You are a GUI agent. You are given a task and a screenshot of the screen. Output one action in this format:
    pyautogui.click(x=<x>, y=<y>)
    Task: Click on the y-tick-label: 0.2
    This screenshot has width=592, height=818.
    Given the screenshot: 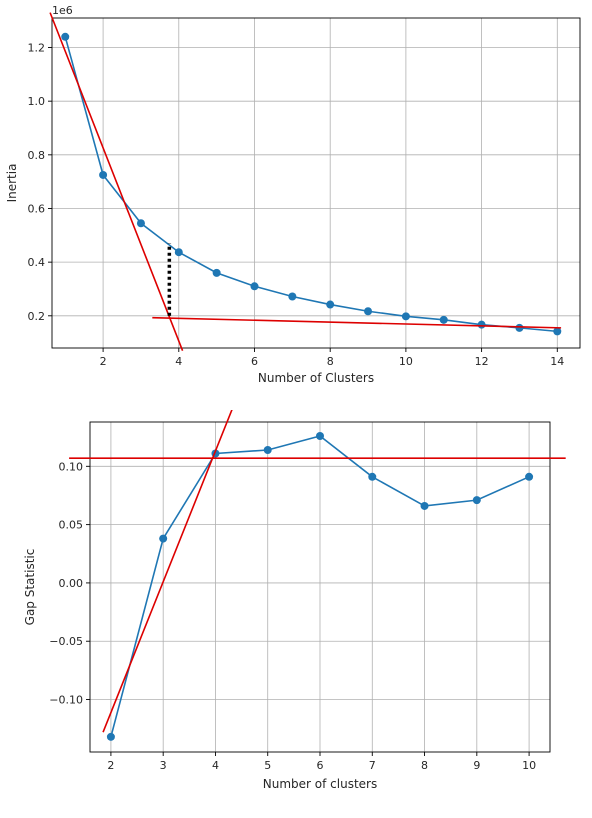 What is the action you would take?
    pyautogui.click(x=37, y=316)
    